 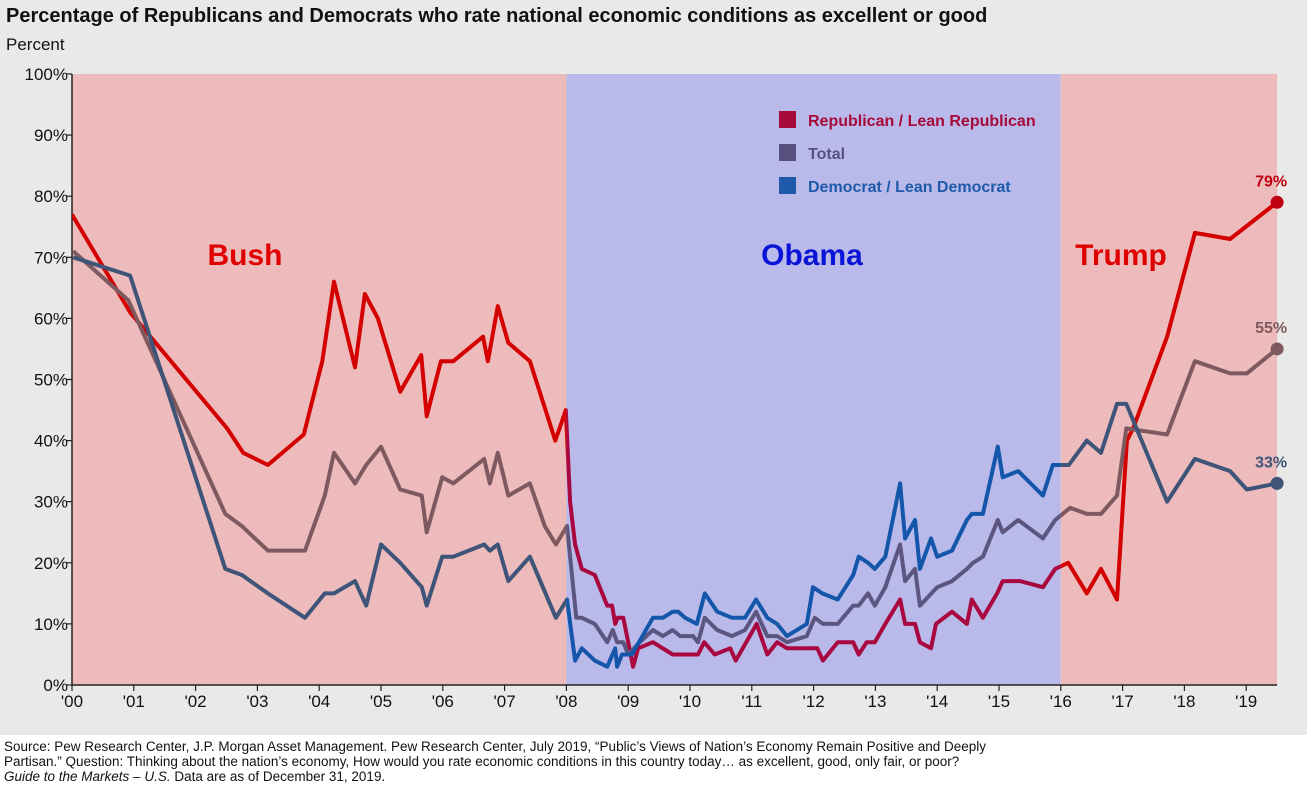 I want to click on y-tick-label: 50%, so click(x=51, y=380).